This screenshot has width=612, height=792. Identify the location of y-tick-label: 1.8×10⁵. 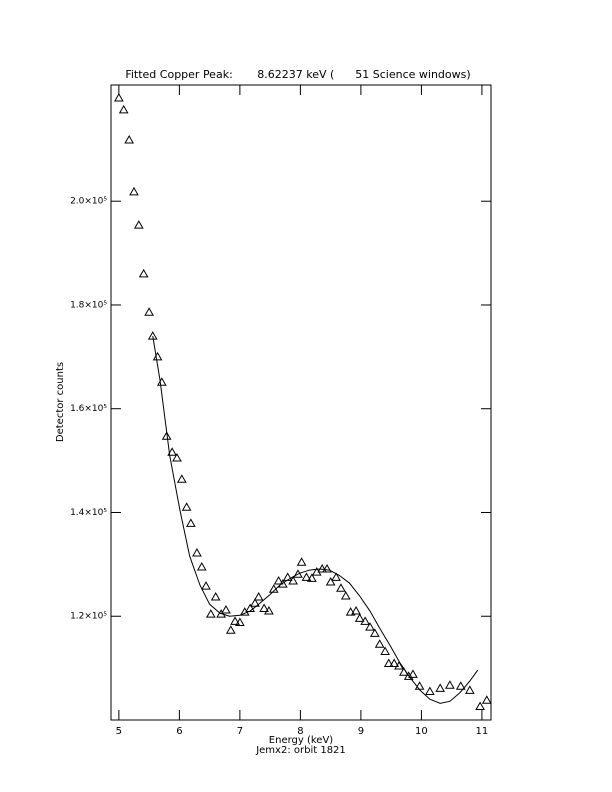
(88, 305).